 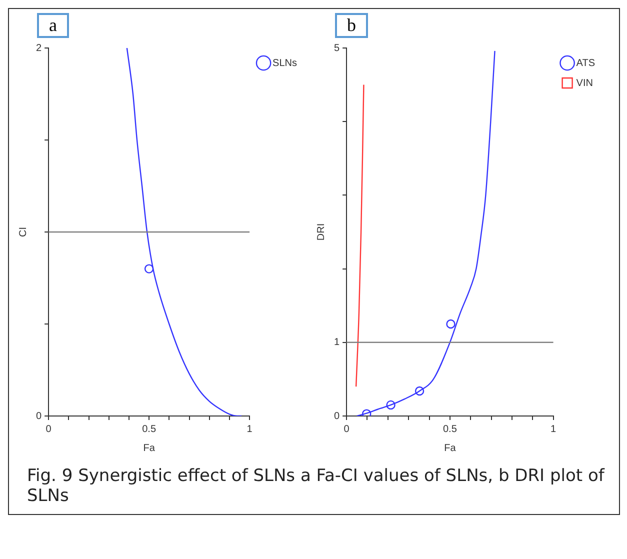 I want to click on y-tick-label: 2, so click(x=39, y=48).